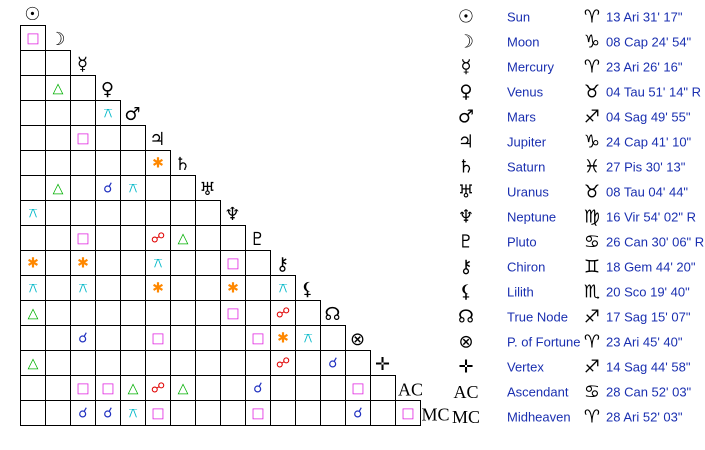  Describe the element at coordinates (647, 192) in the screenshot. I see `planet-position: 08 Tau 04' 44"` at that location.